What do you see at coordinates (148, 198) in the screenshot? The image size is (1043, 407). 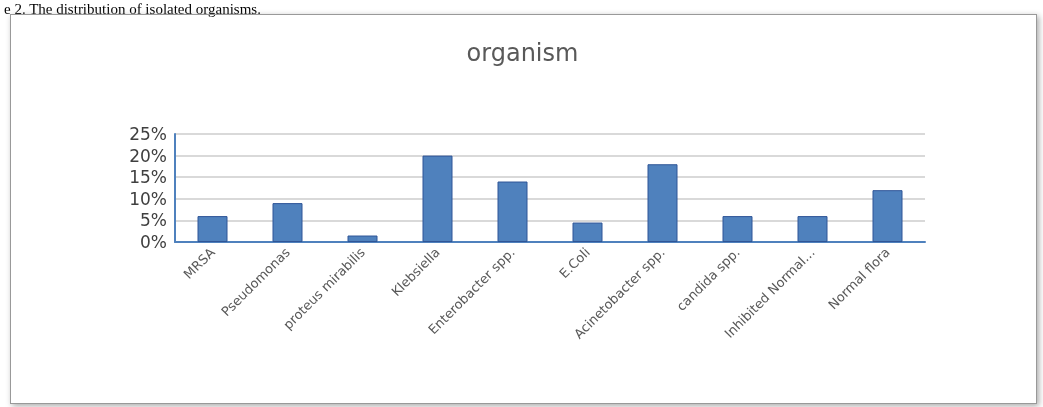 I see `y-tick-label: 10%` at bounding box center [148, 198].